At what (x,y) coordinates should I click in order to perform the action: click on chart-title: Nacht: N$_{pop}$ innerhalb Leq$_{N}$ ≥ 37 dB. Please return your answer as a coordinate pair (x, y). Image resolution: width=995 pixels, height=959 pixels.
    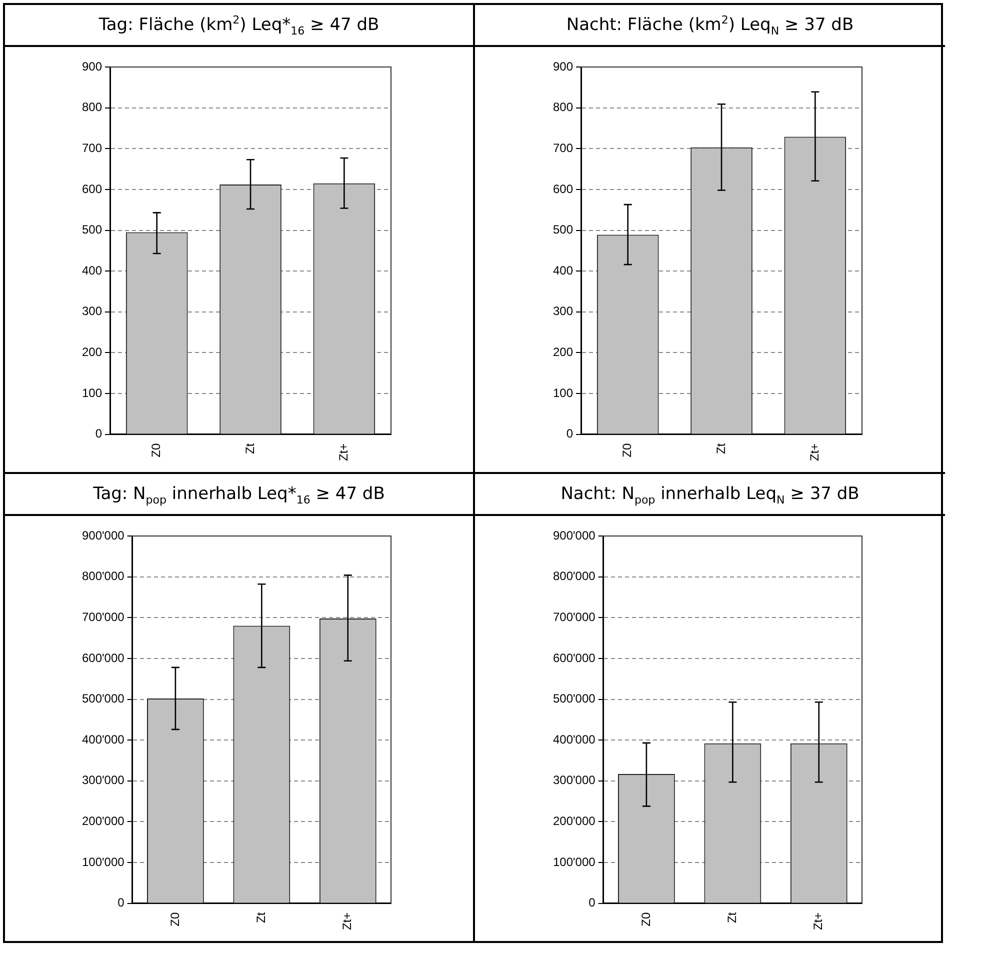
    Looking at the image, I should click on (710, 494).